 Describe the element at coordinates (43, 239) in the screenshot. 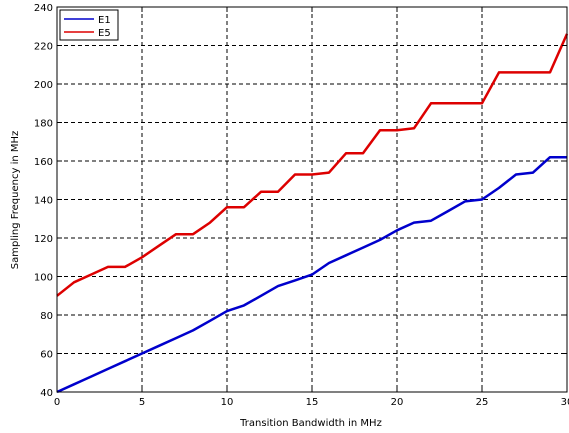

I see `y-tick-label: 120` at that location.